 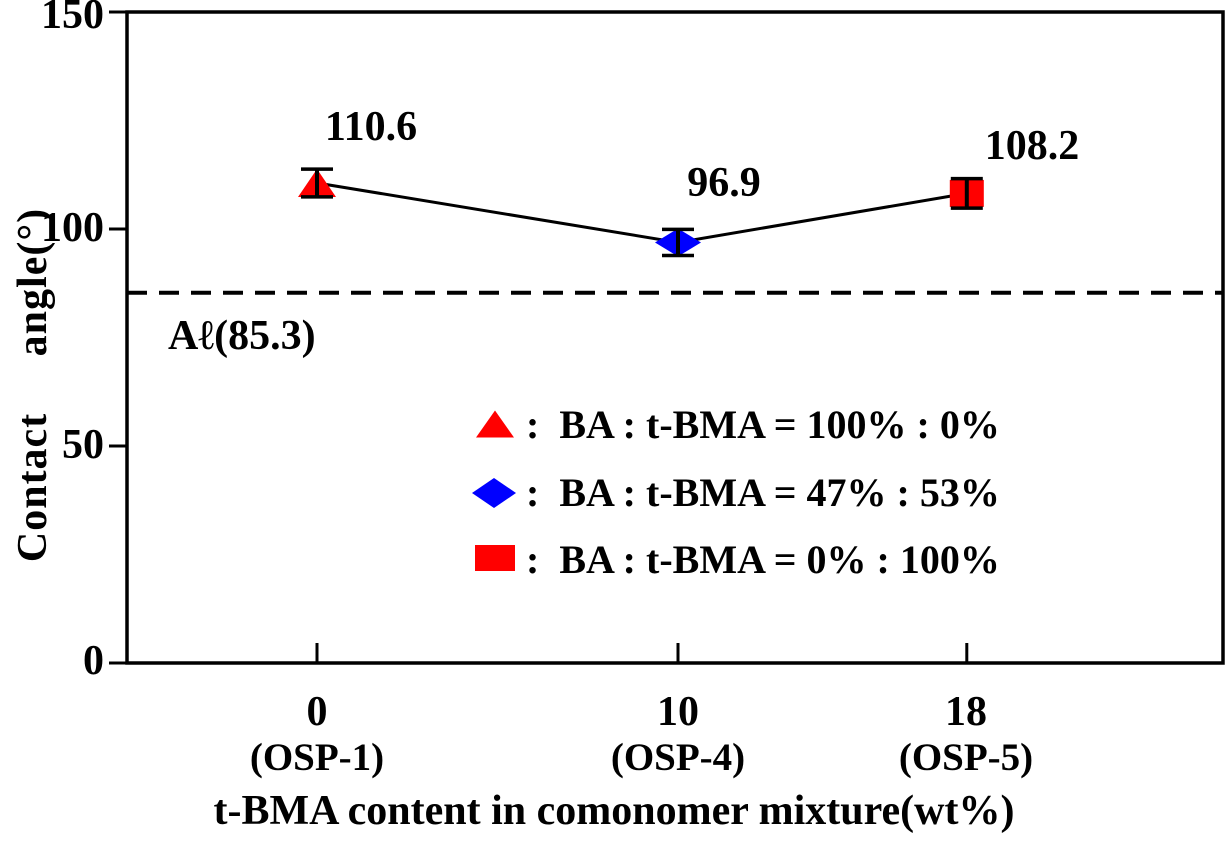 I want to click on x-tick-sublabel-osp5: (OSP-5), so click(x=966, y=757).